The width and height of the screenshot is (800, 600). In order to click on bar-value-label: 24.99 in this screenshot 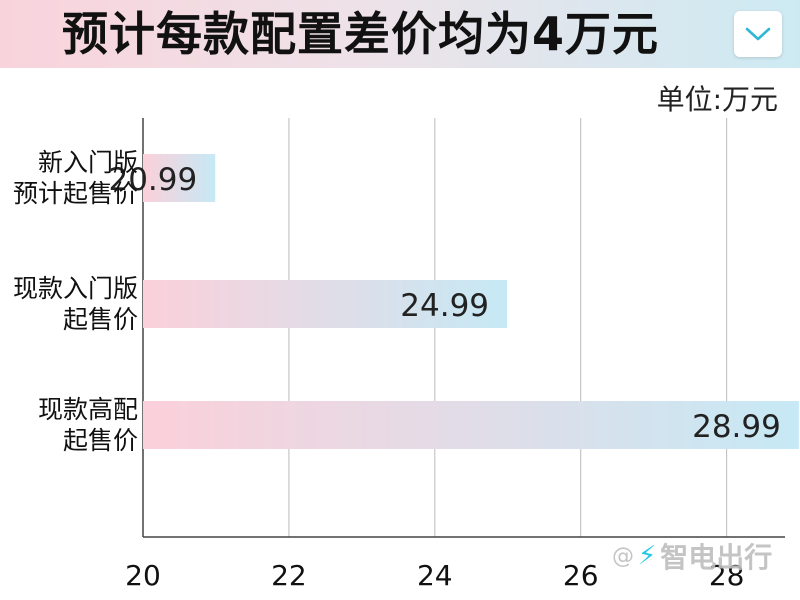, I will do `click(444, 306)`.